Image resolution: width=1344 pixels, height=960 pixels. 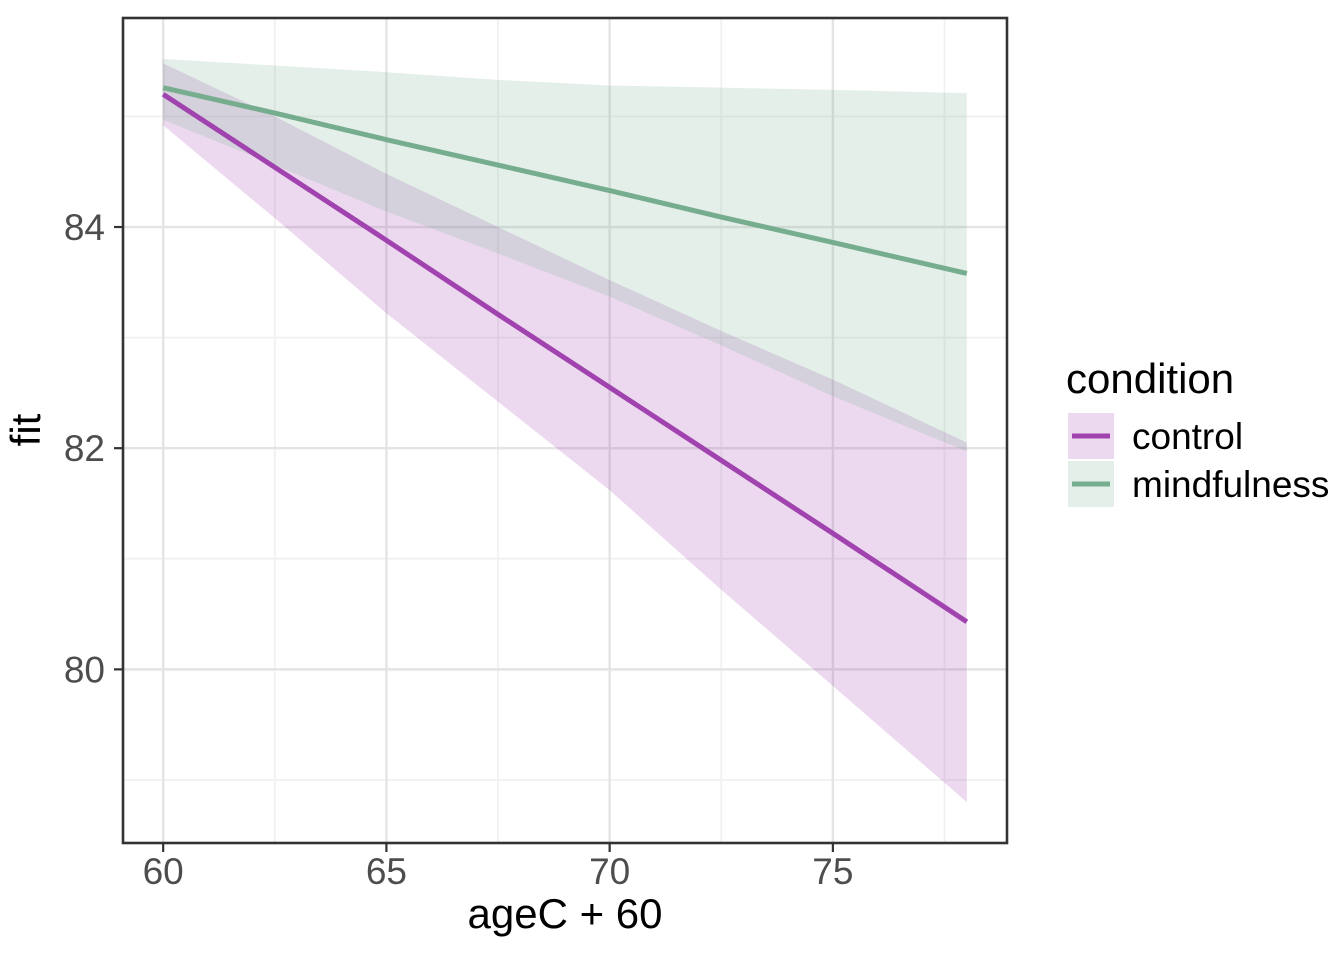 What do you see at coordinates (84, 448) in the screenshot?
I see `y-tick-label: 82` at bounding box center [84, 448].